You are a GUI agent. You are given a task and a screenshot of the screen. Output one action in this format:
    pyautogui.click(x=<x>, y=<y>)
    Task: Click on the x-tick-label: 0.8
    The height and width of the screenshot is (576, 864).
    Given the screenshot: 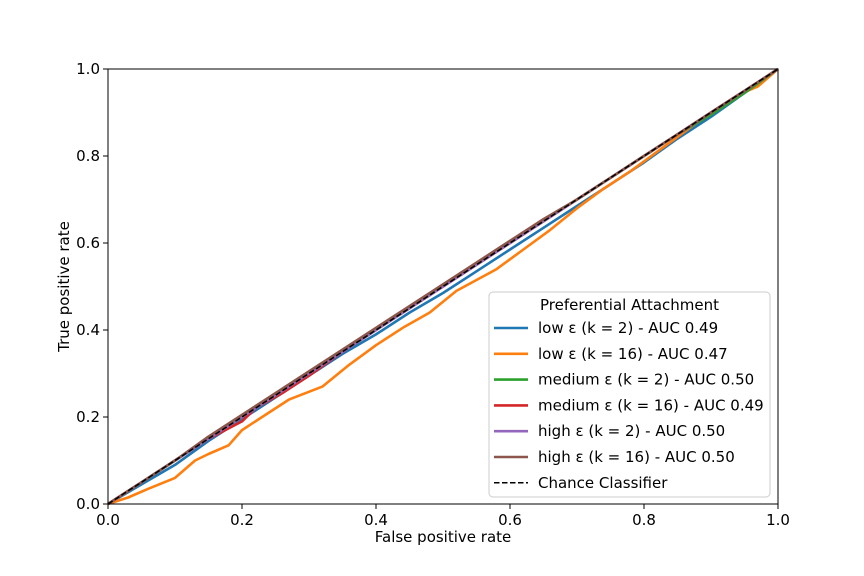 What is the action you would take?
    pyautogui.click(x=644, y=520)
    